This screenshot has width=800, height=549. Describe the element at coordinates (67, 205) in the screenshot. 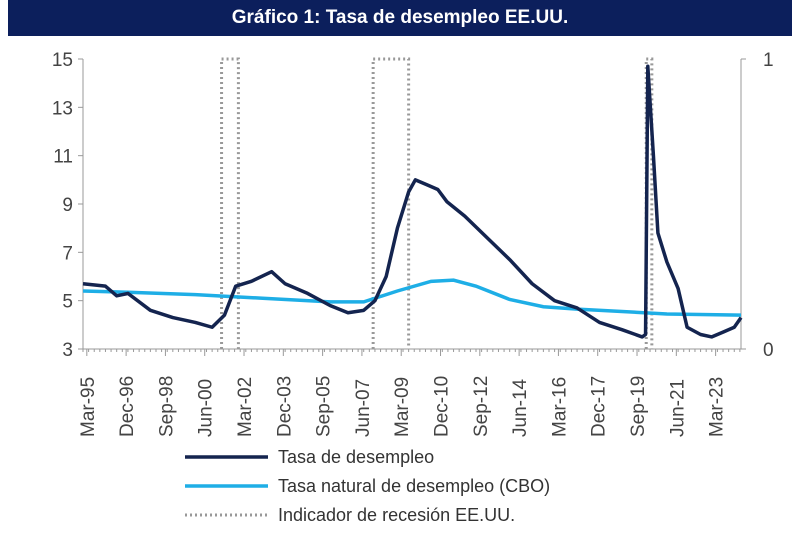

I see `y-tick-label: 9` at that location.